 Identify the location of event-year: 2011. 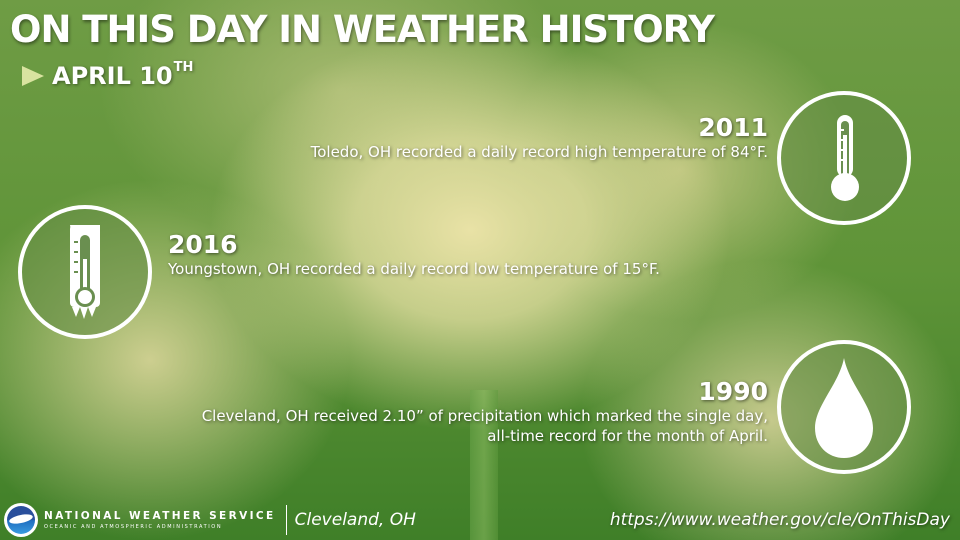
(733, 127).